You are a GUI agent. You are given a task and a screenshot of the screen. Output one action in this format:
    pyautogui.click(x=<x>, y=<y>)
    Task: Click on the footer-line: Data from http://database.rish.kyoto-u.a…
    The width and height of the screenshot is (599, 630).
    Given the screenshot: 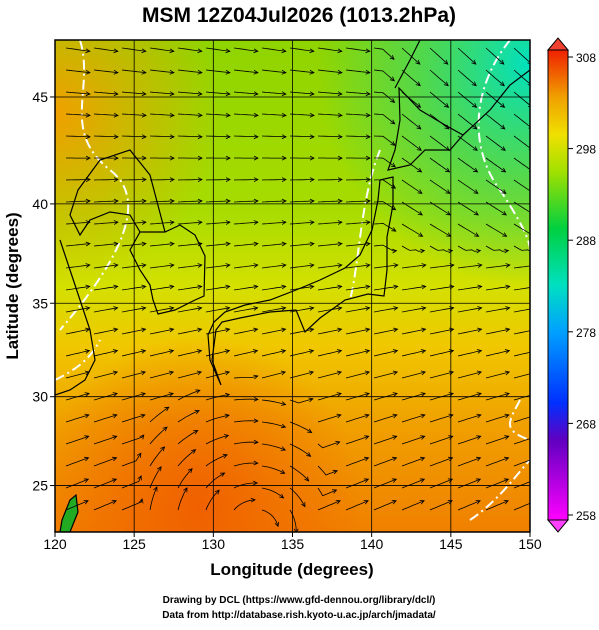 What is the action you would take?
    pyautogui.click(x=299, y=615)
    